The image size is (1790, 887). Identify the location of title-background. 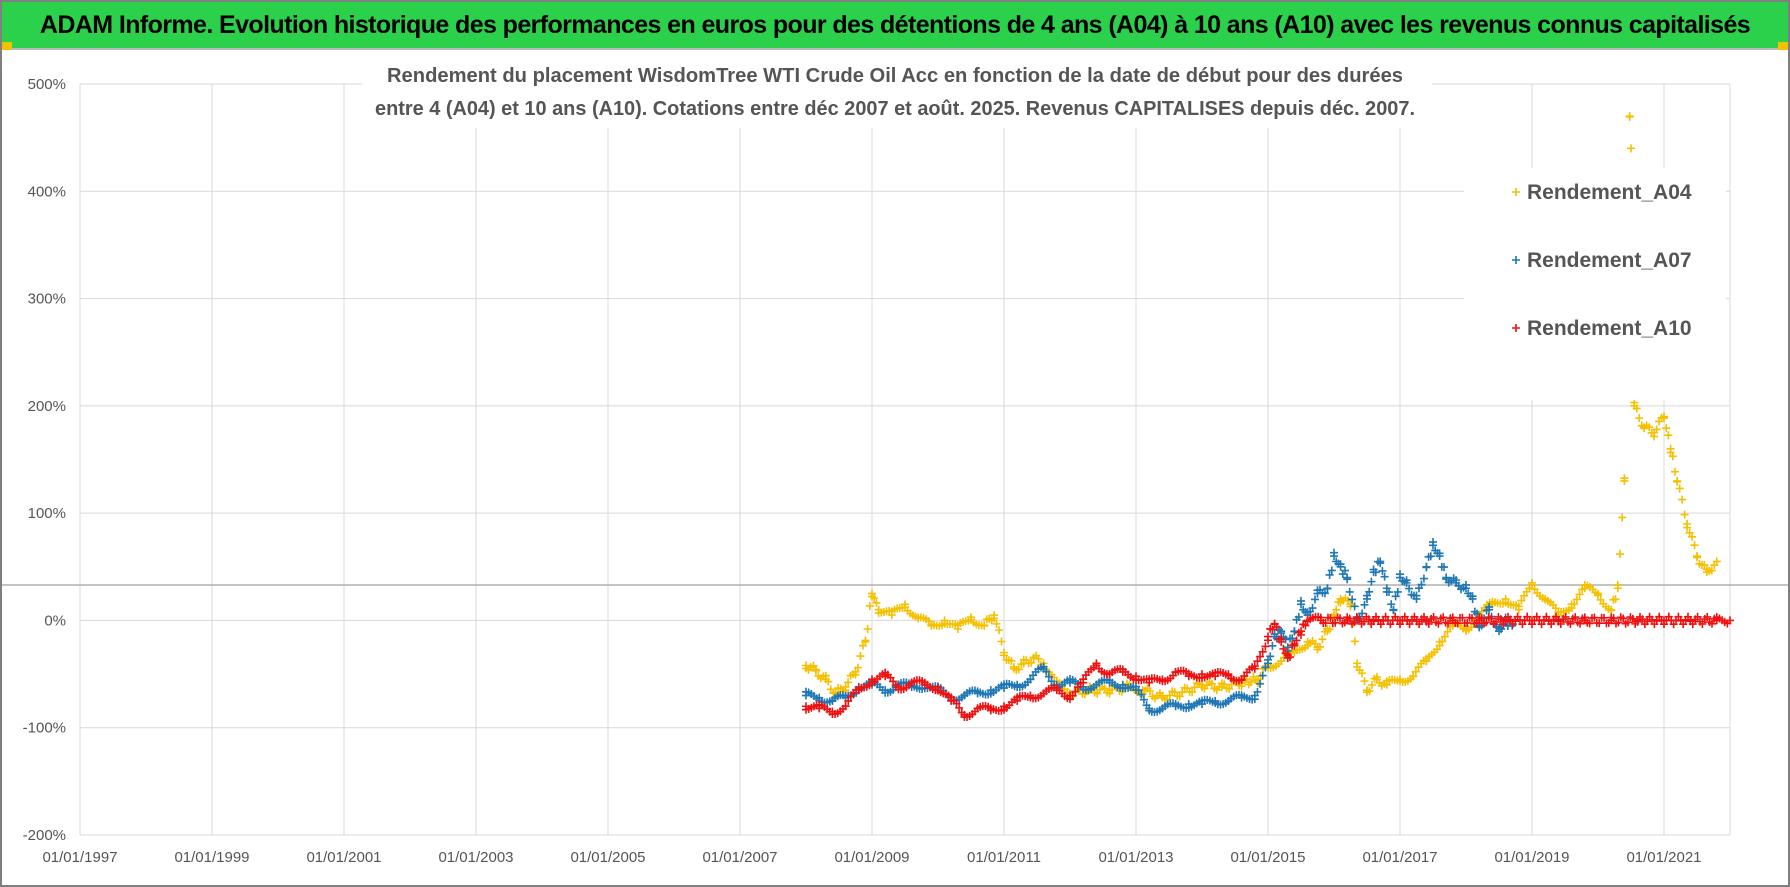
(897, 92).